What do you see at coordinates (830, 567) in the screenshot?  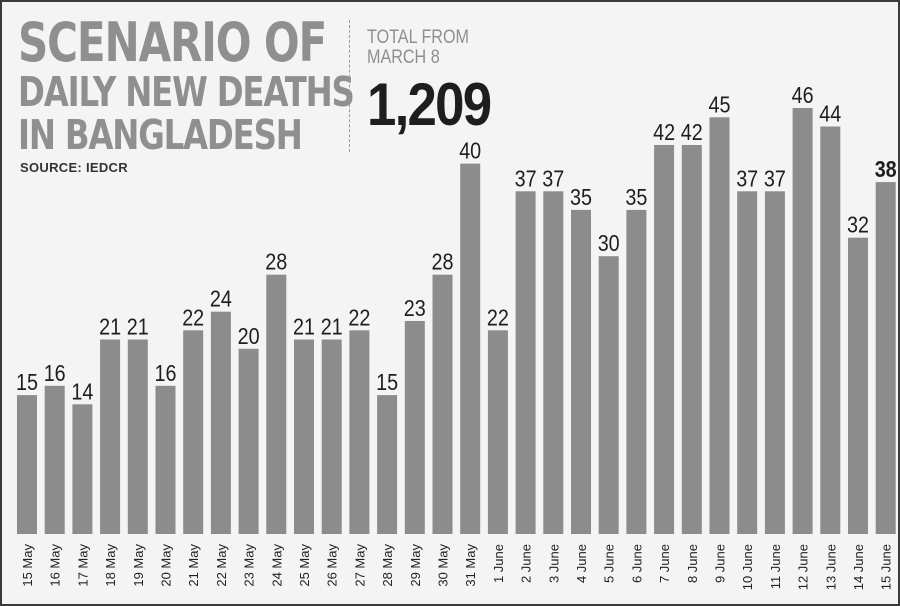 I see `x-tick-label: 13 June` at bounding box center [830, 567].